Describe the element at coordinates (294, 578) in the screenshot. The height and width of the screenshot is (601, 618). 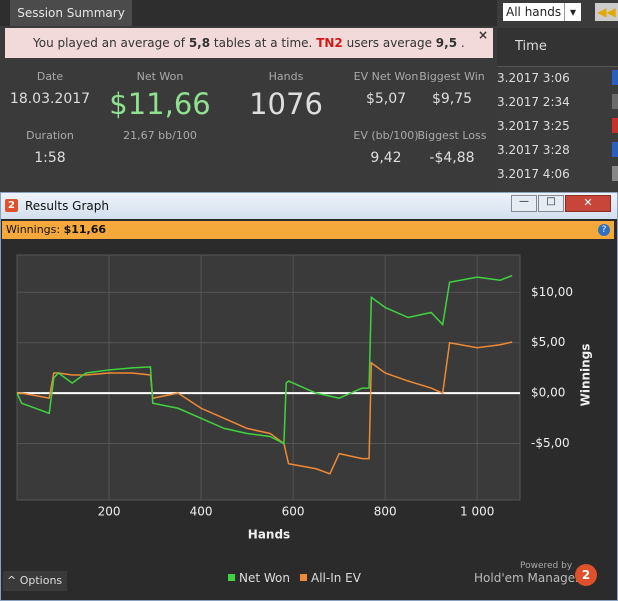
I see `legend: Net Won All-In EV` at that location.